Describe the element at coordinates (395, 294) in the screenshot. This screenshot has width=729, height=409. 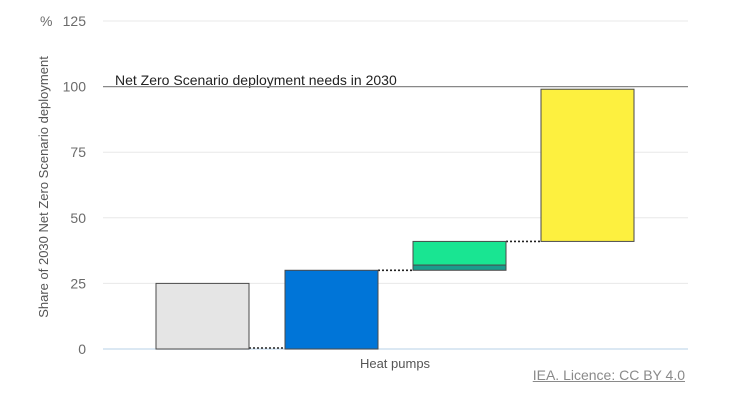
I see `connectors` at that location.